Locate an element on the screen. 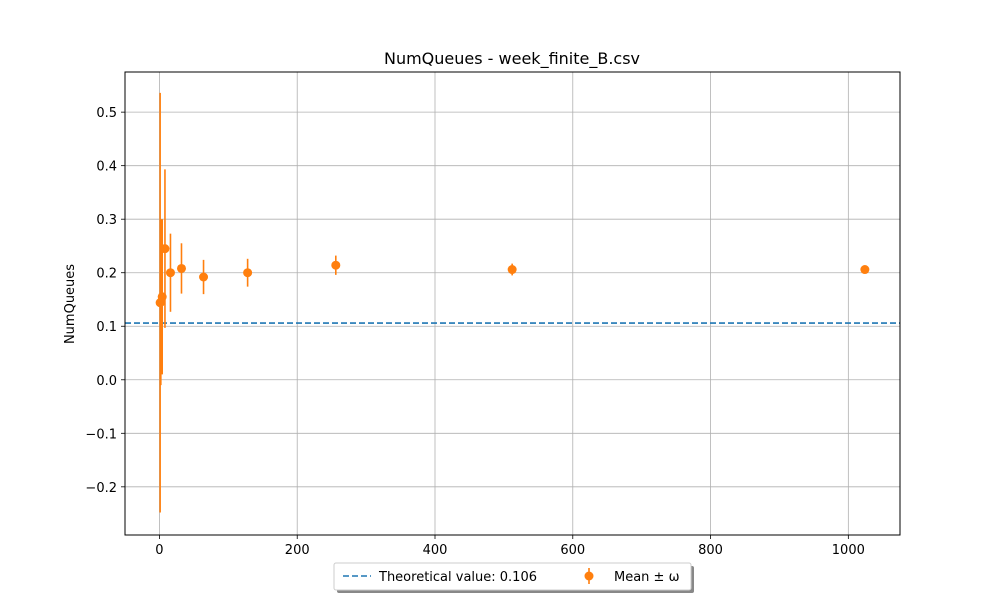 This screenshot has width=1000, height=600. y-axis-label: NumQueues is located at coordinates (70, 304).